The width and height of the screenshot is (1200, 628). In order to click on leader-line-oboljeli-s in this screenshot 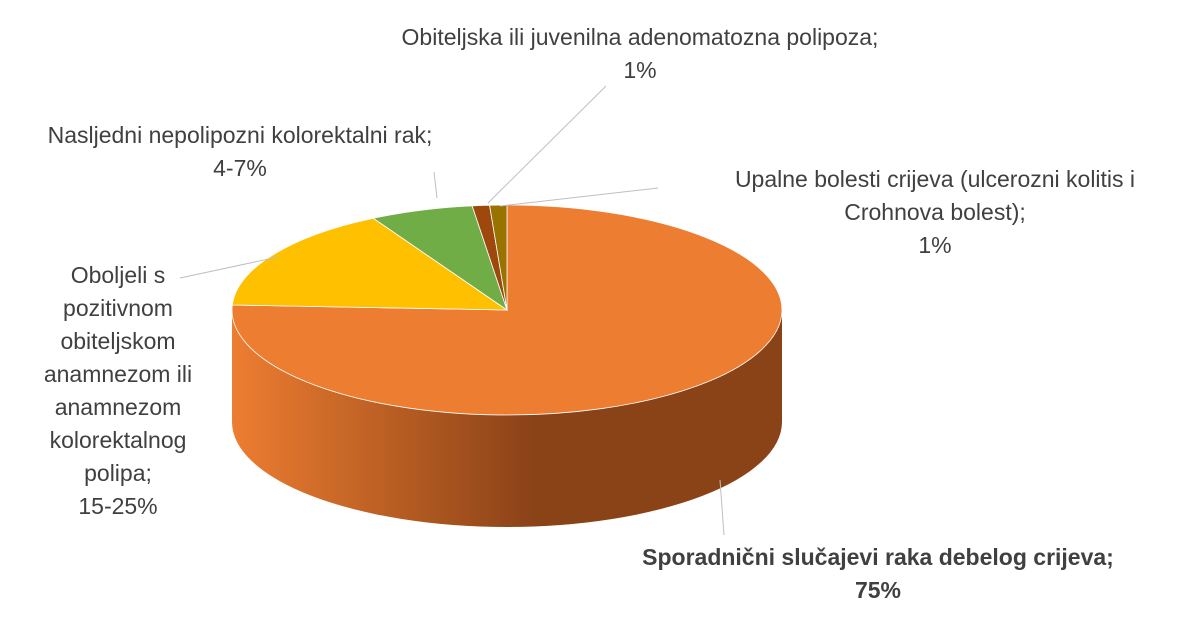, I will do `click(229, 267)`.